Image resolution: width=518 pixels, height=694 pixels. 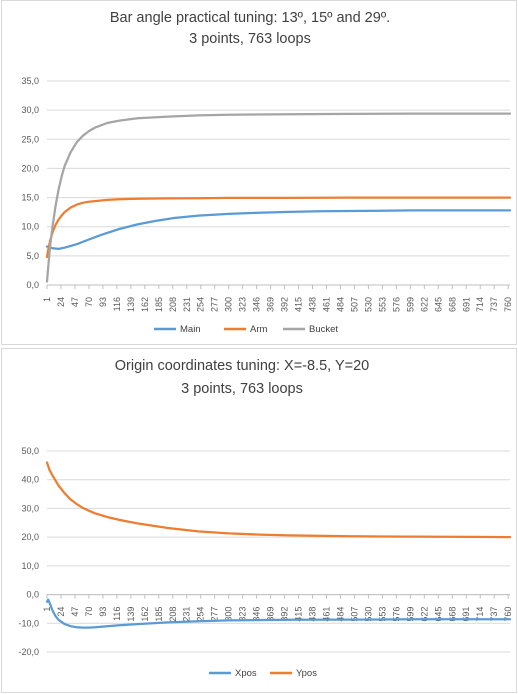 What do you see at coordinates (246, 673) in the screenshot?
I see `legend-label-xpos: Xpos` at bounding box center [246, 673].